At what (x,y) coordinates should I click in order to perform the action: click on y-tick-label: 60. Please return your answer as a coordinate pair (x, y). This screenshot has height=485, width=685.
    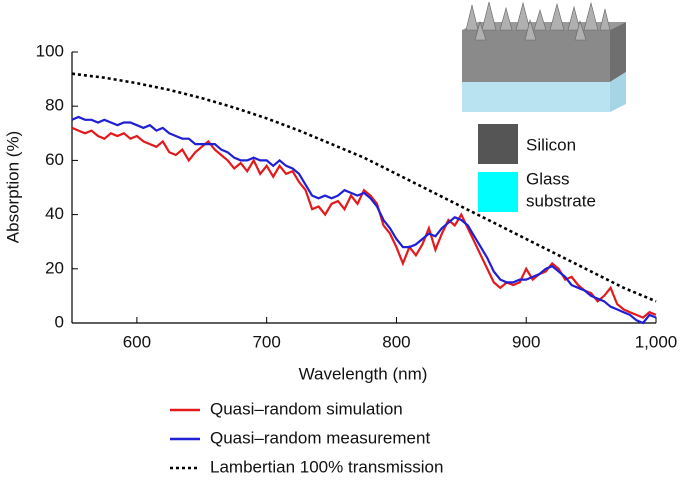
    Looking at the image, I should click on (54, 159).